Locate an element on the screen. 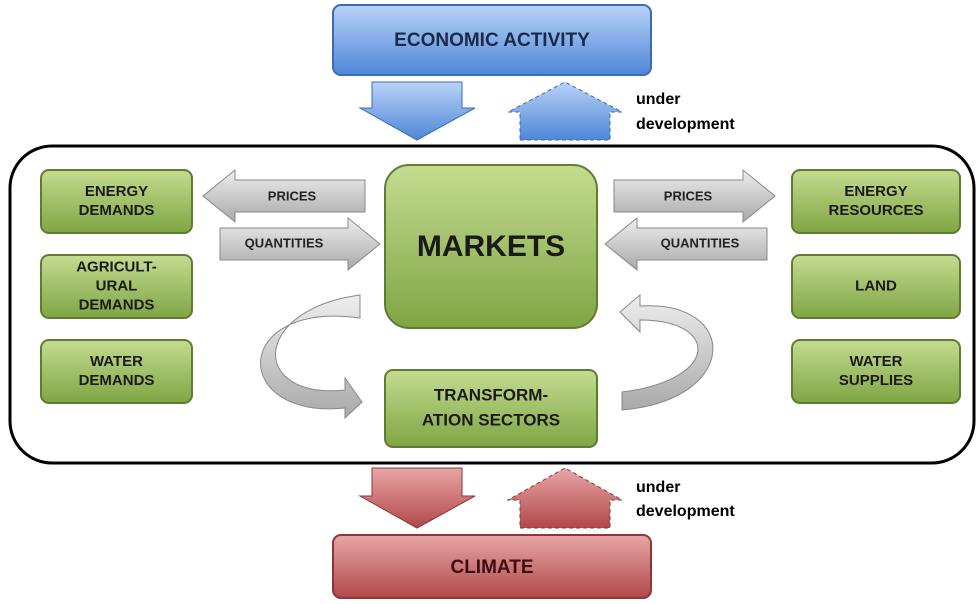  node-label: CLIMATE is located at coordinates (491, 567).